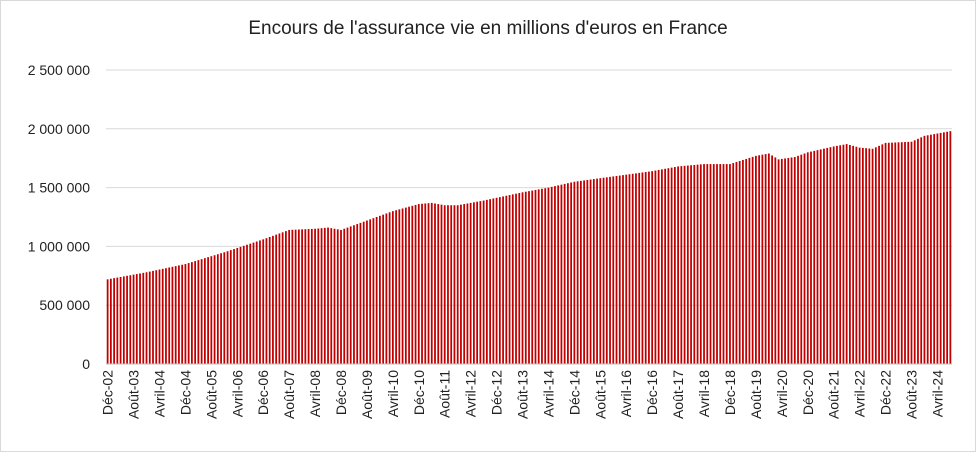 The width and height of the screenshot is (976, 452). Describe the element at coordinates (756, 394) in the screenshot. I see `x-tick-label: Août-19` at that location.